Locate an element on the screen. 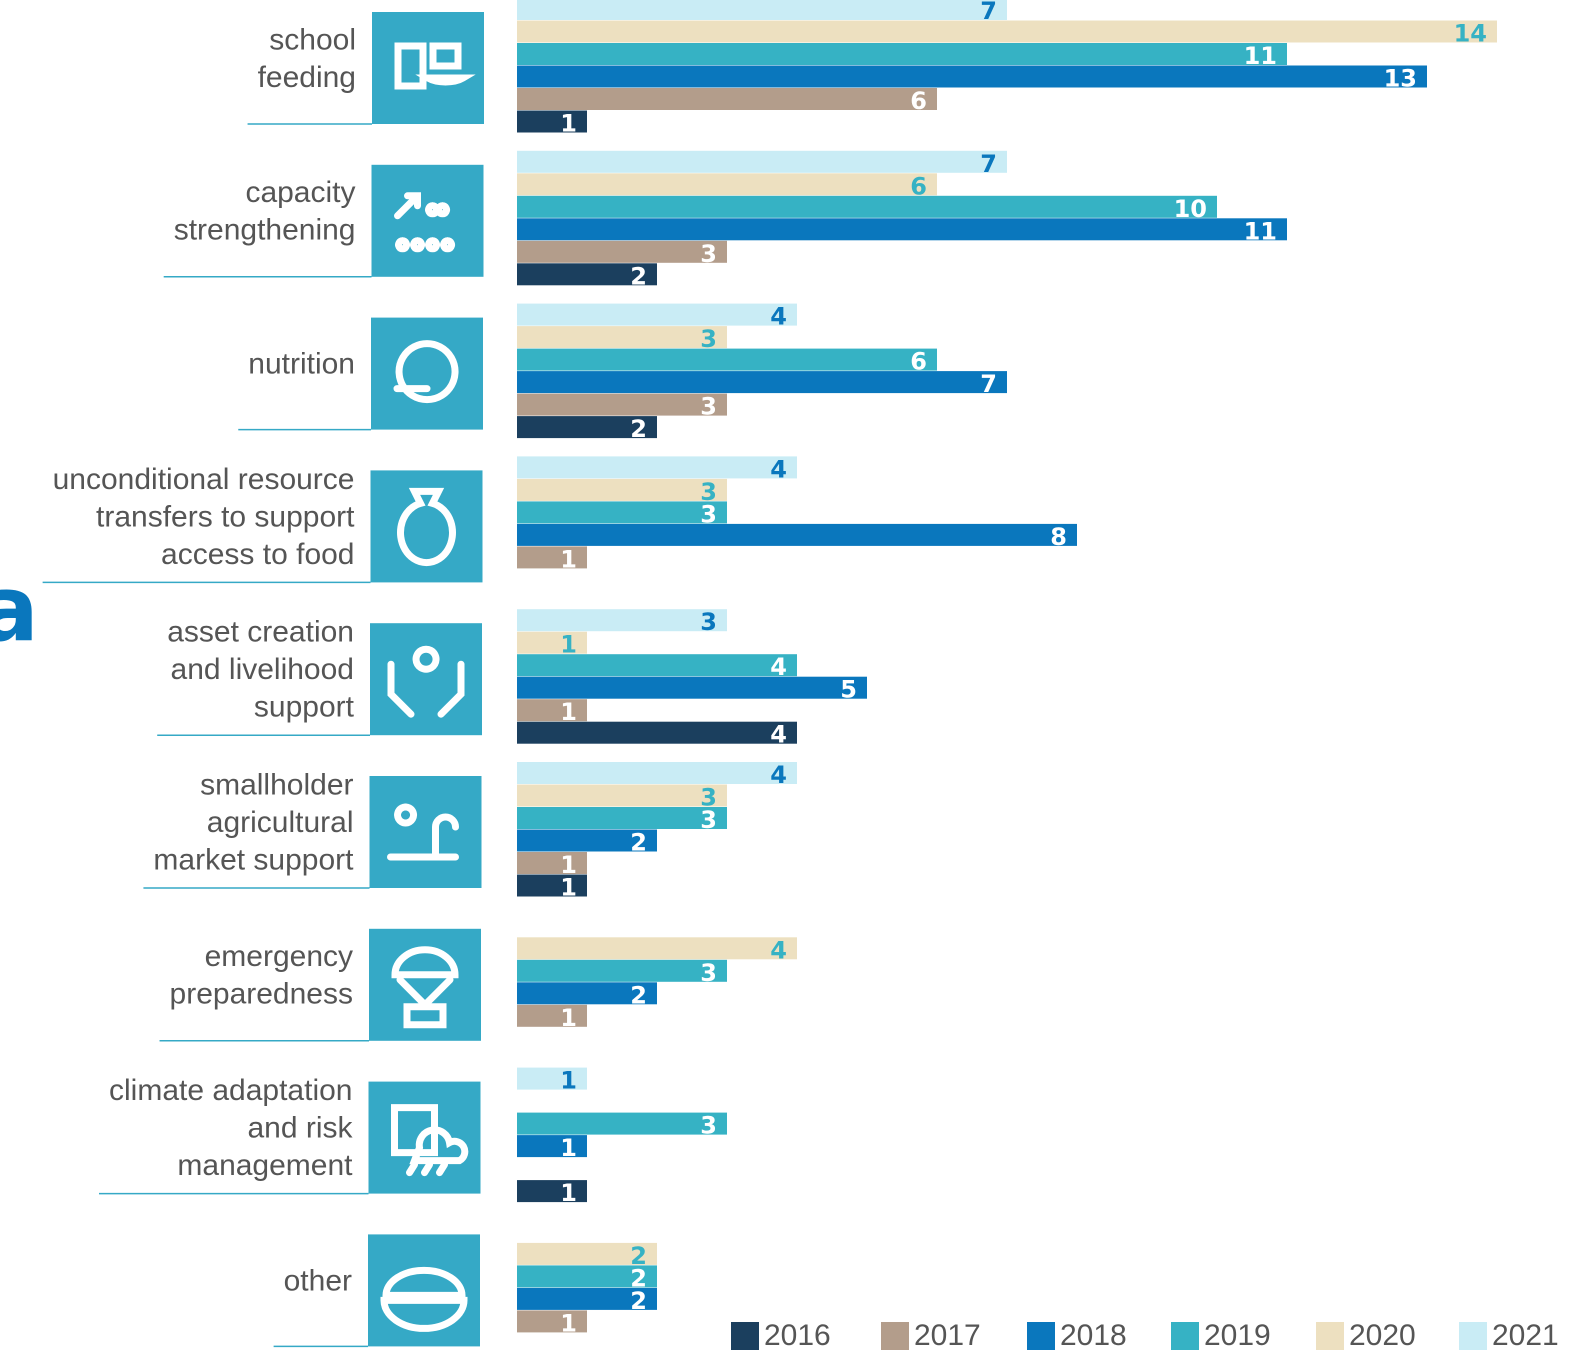 This screenshot has width=1590, height=1369. category-line: agricultural is located at coordinates (280, 822).